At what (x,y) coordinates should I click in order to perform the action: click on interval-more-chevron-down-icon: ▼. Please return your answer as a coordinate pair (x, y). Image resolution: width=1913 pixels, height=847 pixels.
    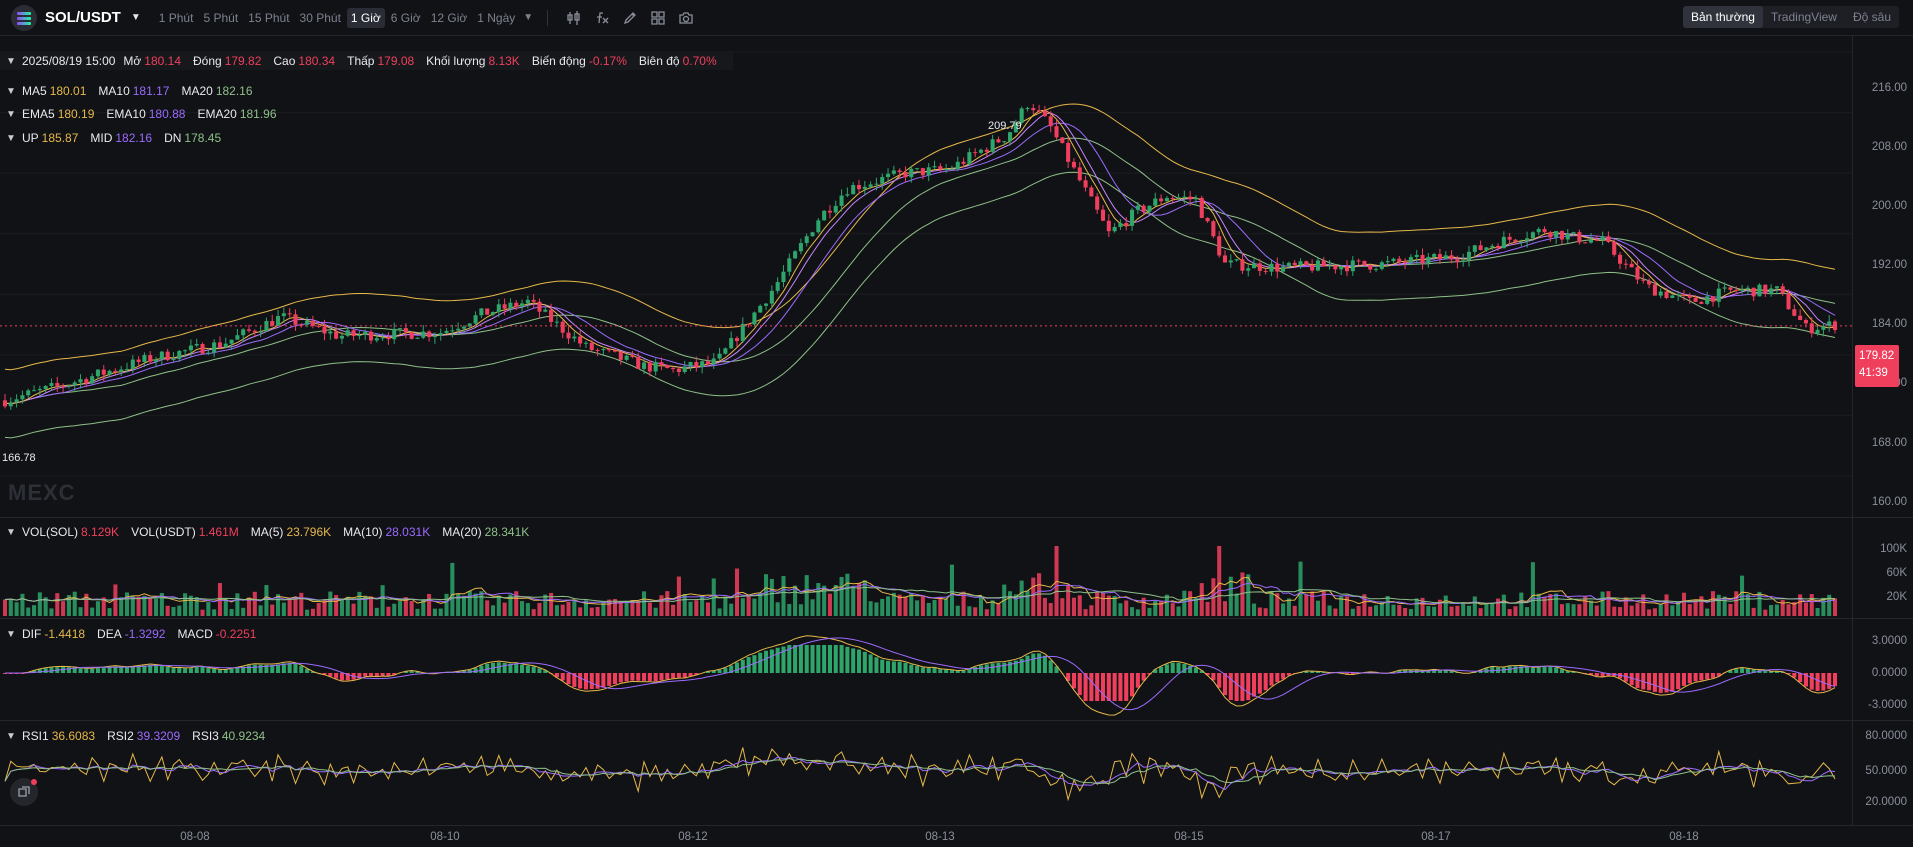
    Looking at the image, I should click on (528, 17).